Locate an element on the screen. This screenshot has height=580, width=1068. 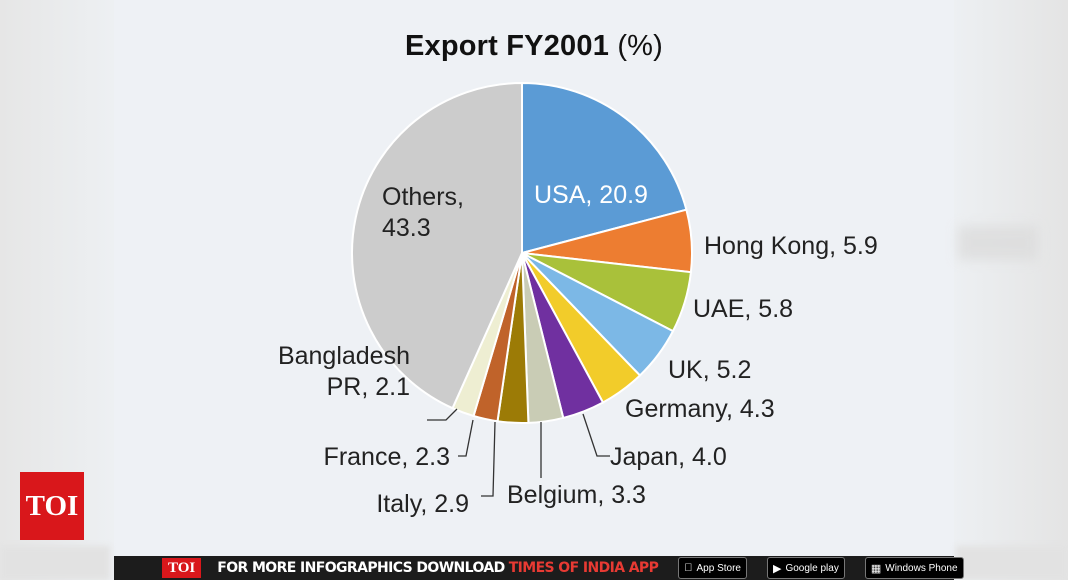
google-play-badge: ▶ Google play is located at coordinates (806, 568).